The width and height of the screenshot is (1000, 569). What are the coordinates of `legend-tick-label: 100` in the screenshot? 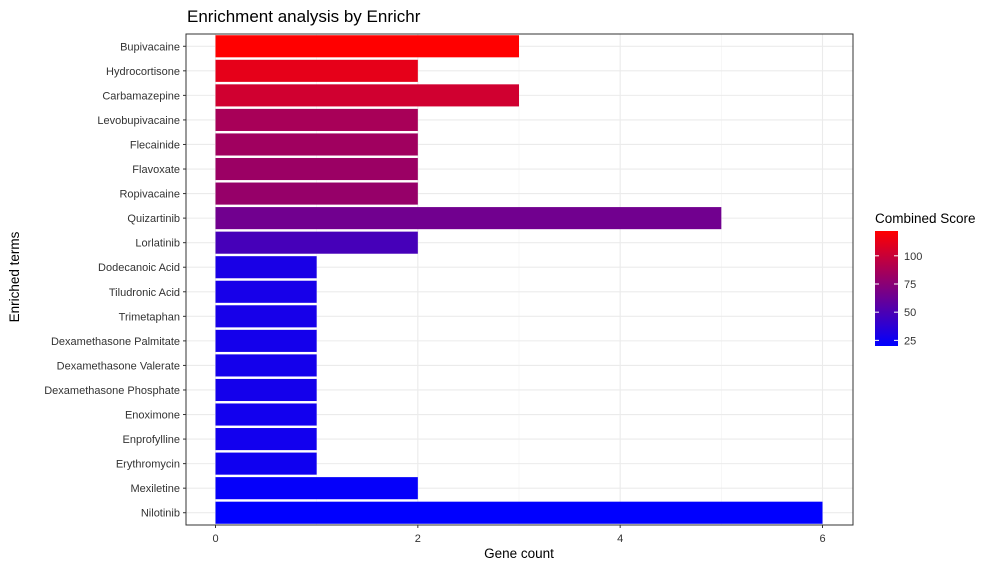 It's located at (913, 257).